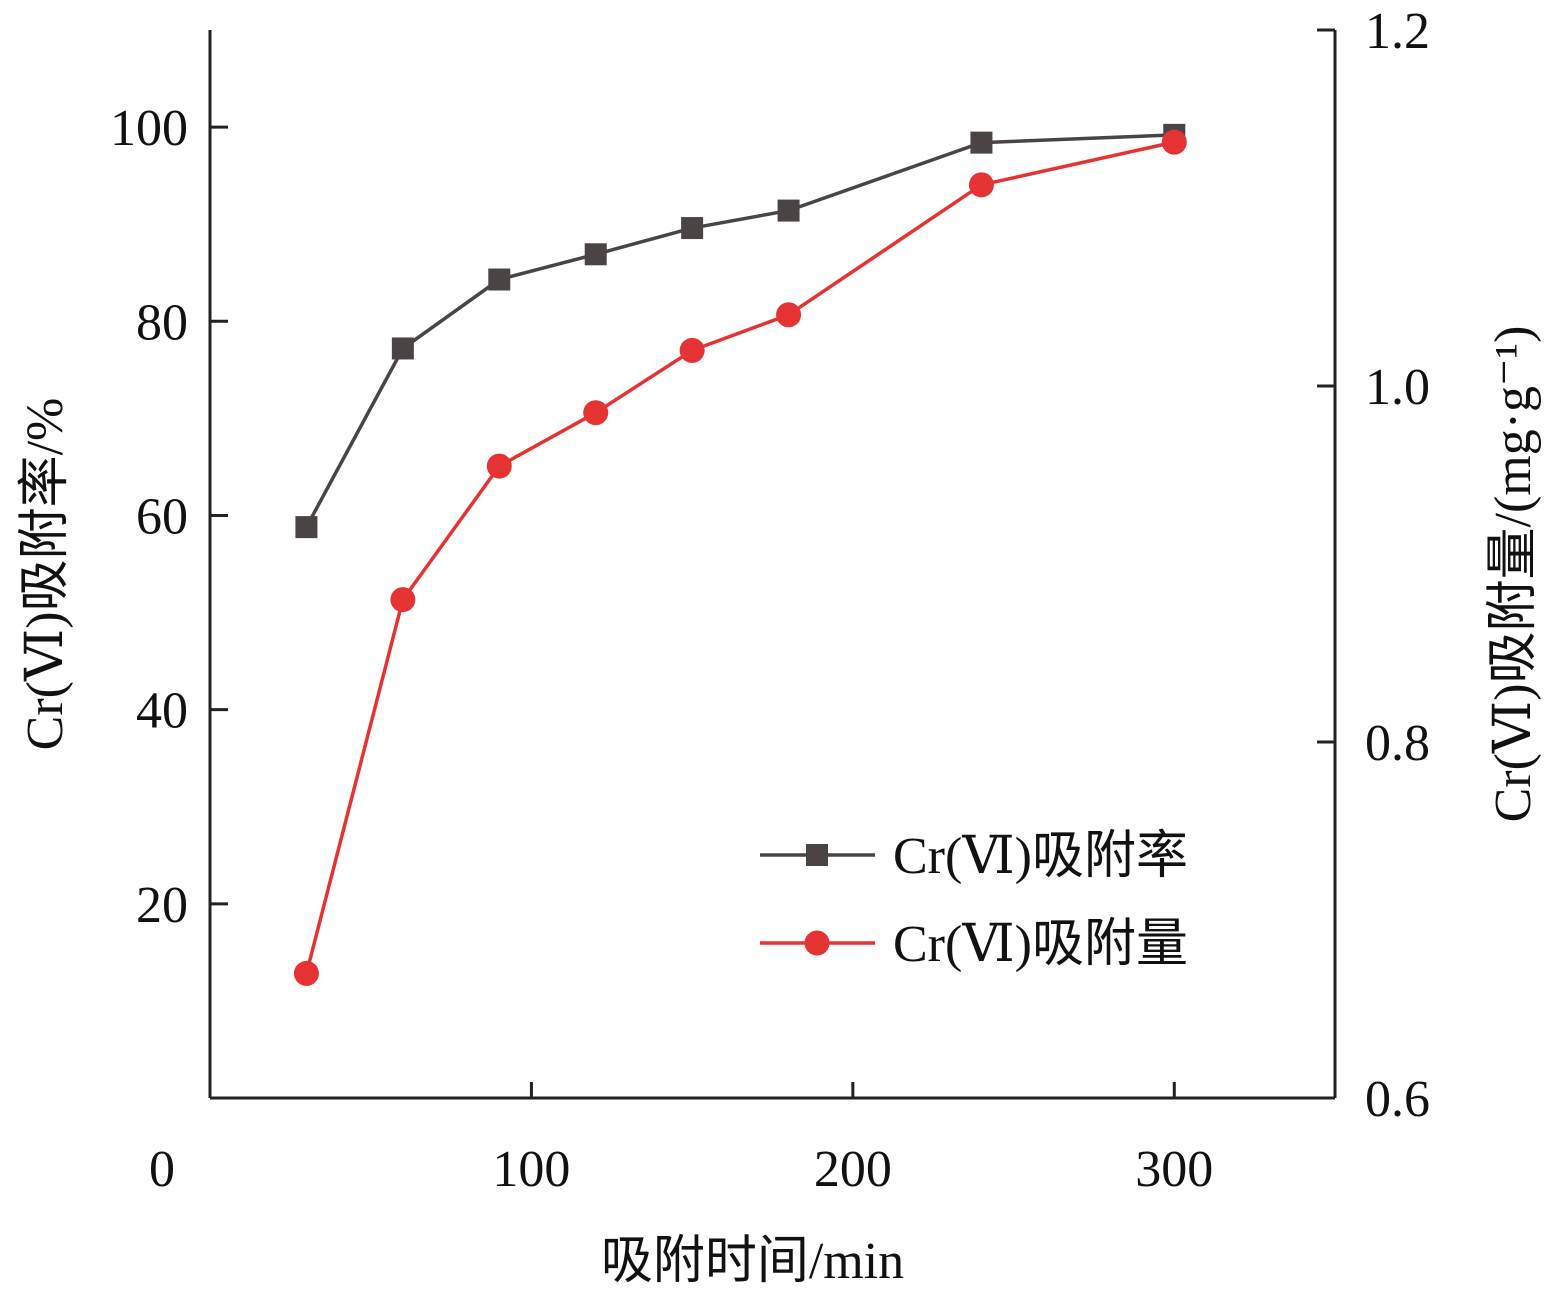 The image size is (1550, 1302). Describe the element at coordinates (1397, 31) in the screenshot. I see `y-right-tick-label: 1.2` at that location.